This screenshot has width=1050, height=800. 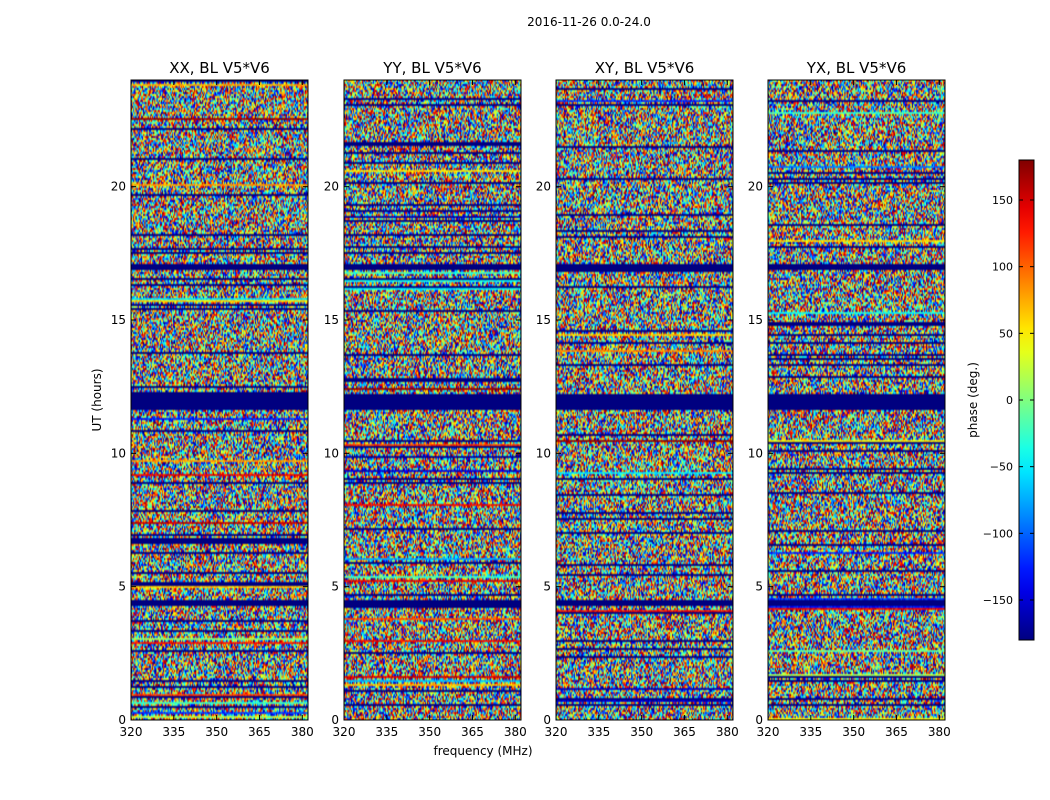 What do you see at coordinates (1002, 200) in the screenshot?
I see `colorbar-tick-label: 150` at bounding box center [1002, 200].